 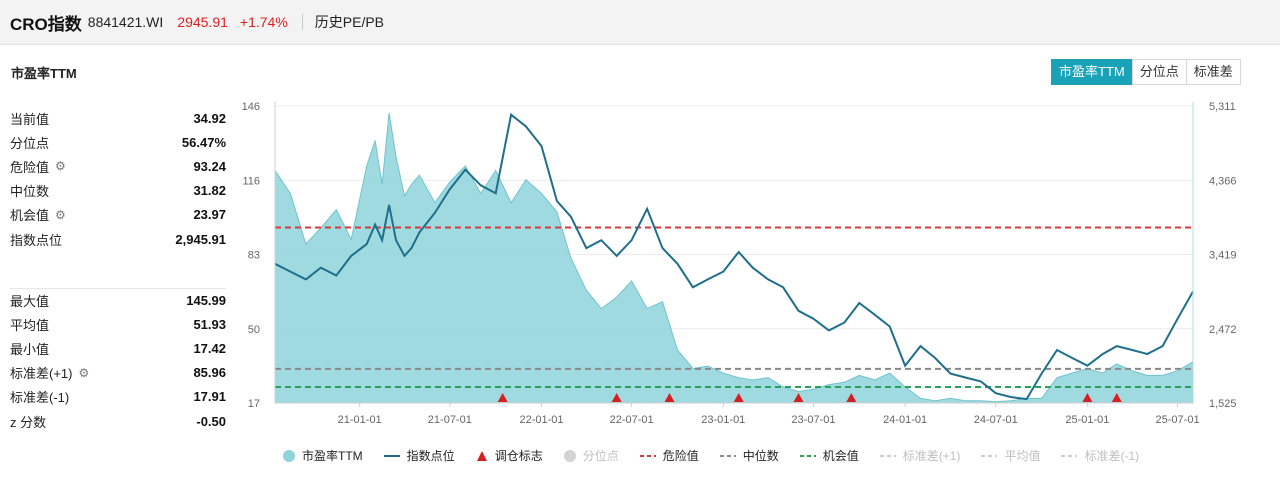 What do you see at coordinates (209, 324) in the screenshot?
I see `stat-value: 51.93` at bounding box center [209, 324].